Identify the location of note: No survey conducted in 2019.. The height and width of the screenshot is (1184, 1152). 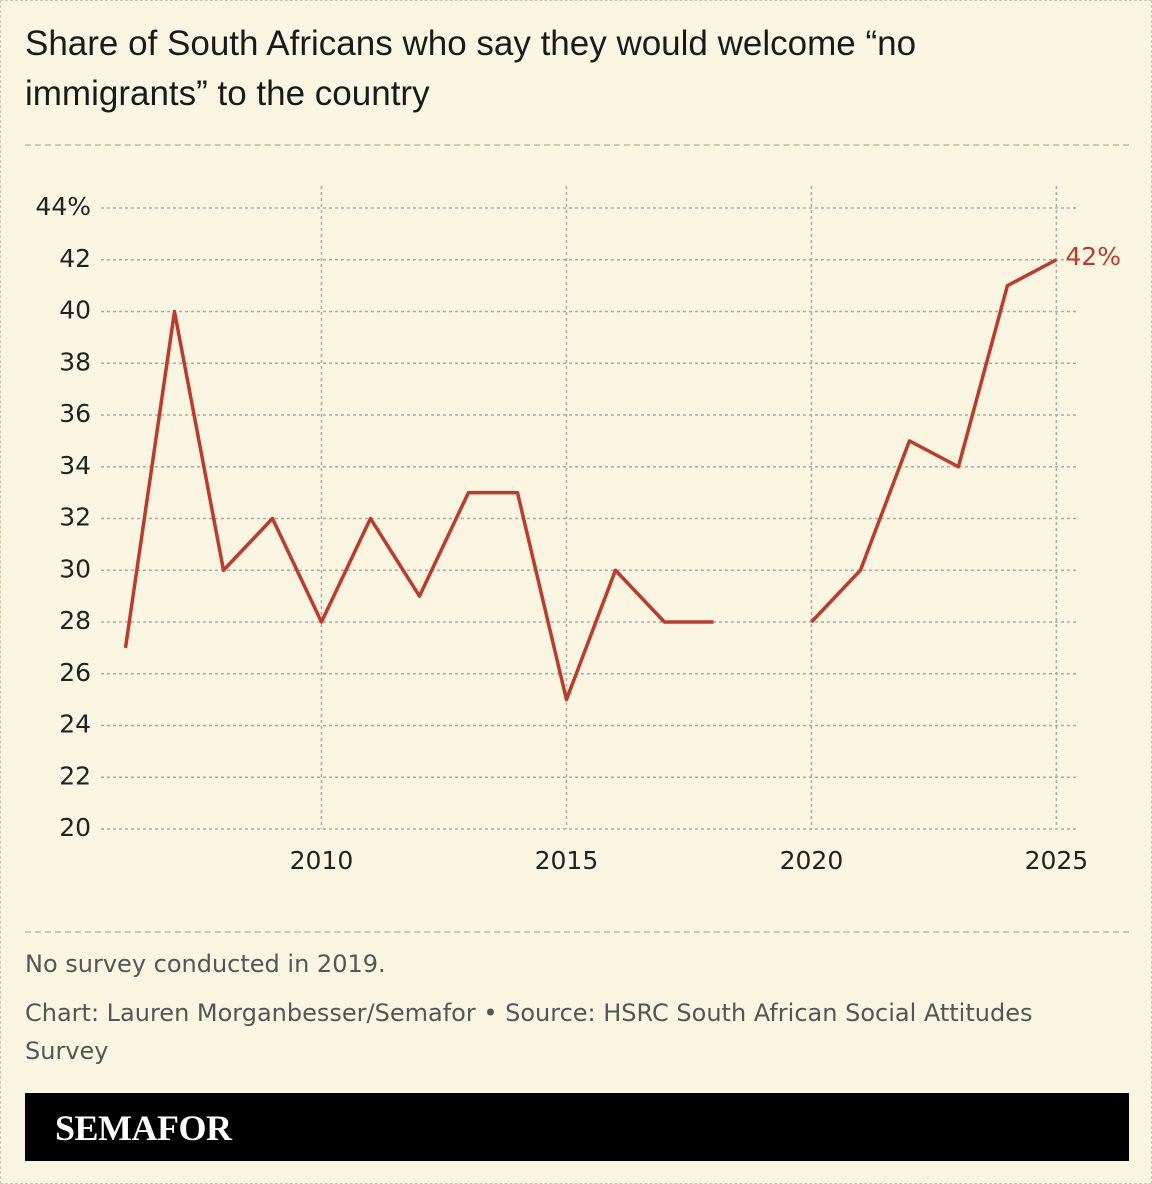
(205, 964).